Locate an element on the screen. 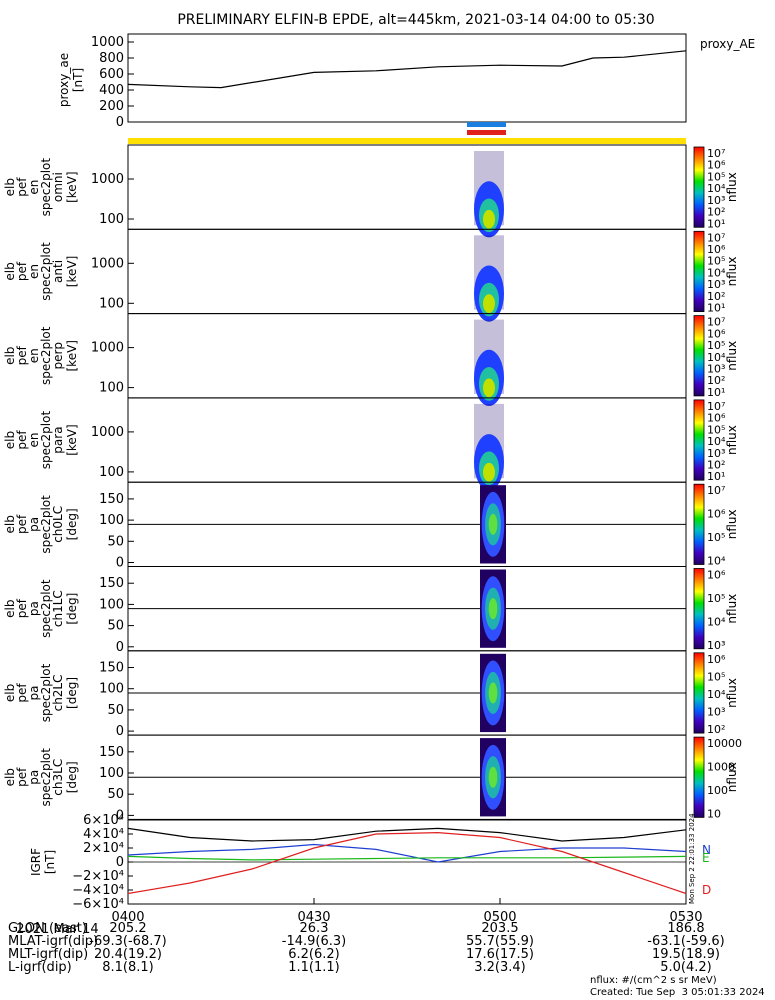  igrf-ytick-label: −4×10⁴ is located at coordinates (98, 890).